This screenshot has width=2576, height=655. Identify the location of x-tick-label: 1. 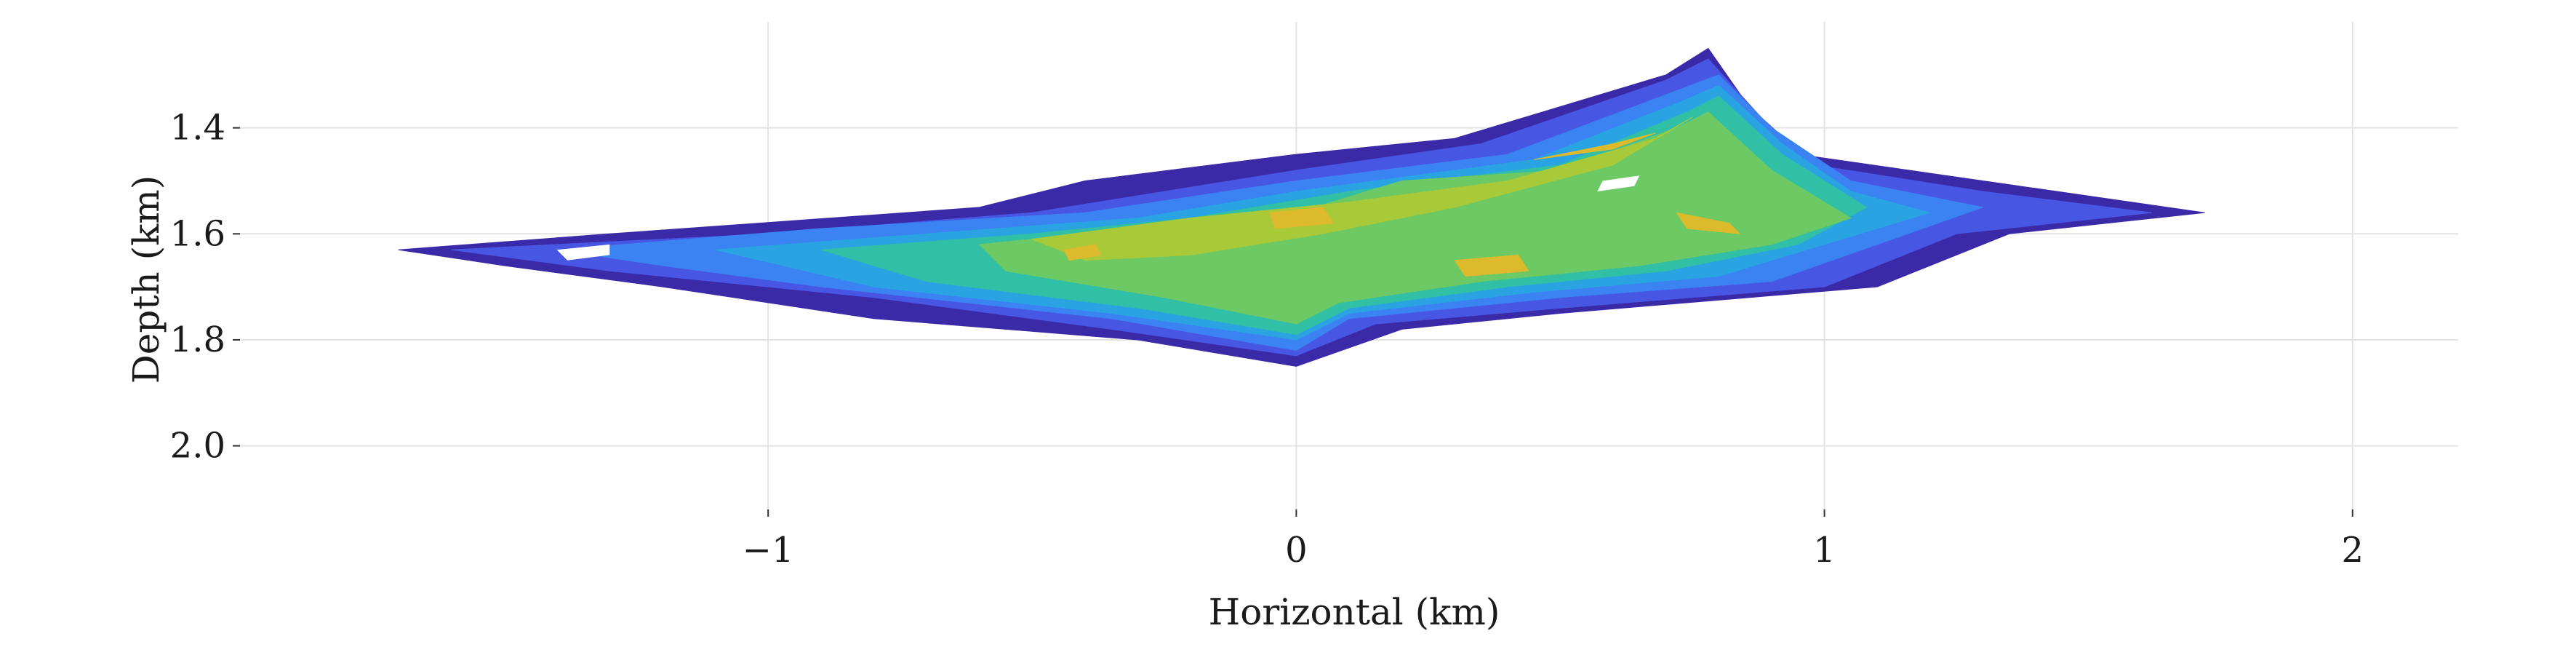
(1824, 550).